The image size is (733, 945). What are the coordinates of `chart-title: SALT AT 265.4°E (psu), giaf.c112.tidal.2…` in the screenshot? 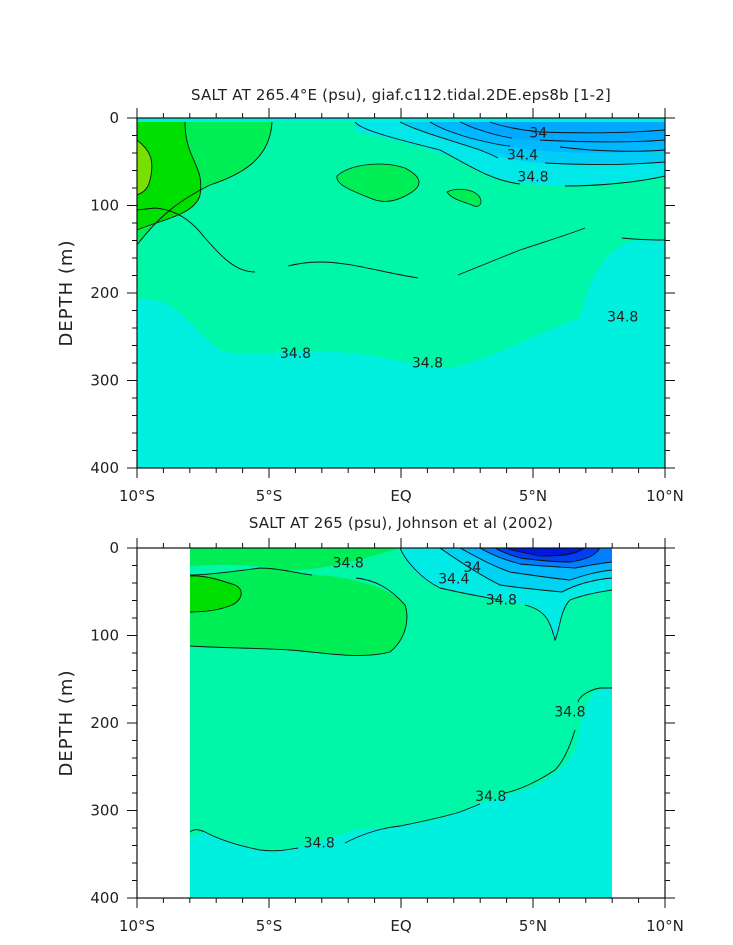 It's located at (401, 95).